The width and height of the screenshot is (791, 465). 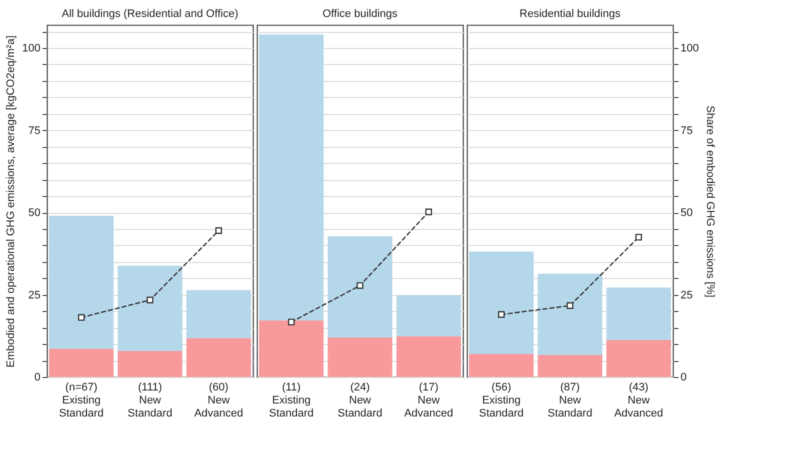 What do you see at coordinates (429, 401) in the screenshot?
I see `x-tick-label: (17) New Advanced` at bounding box center [429, 401].